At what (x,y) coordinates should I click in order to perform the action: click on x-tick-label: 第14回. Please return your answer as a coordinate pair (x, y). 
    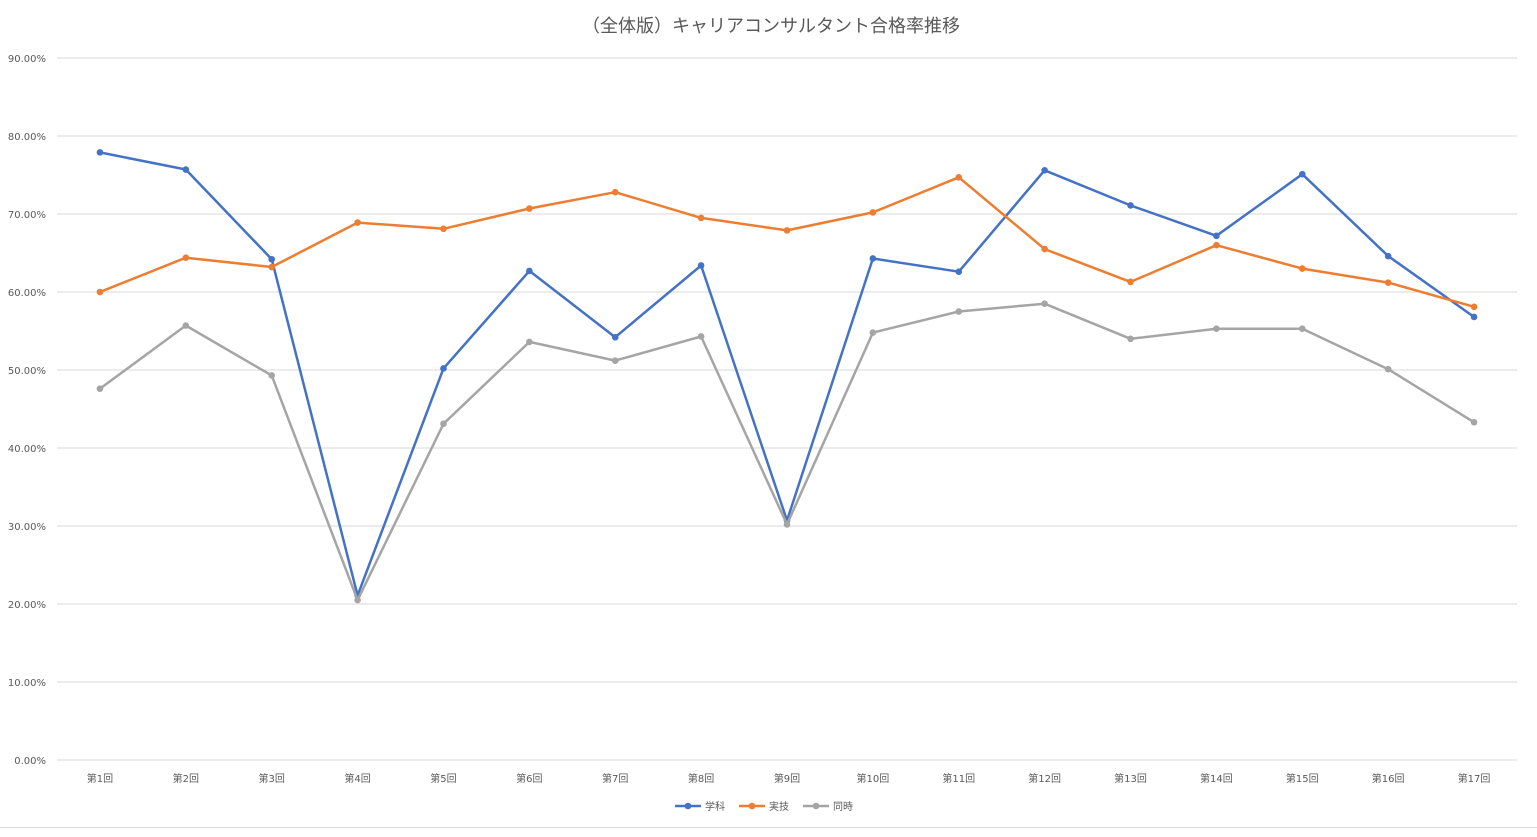
    Looking at the image, I should click on (1216, 778).